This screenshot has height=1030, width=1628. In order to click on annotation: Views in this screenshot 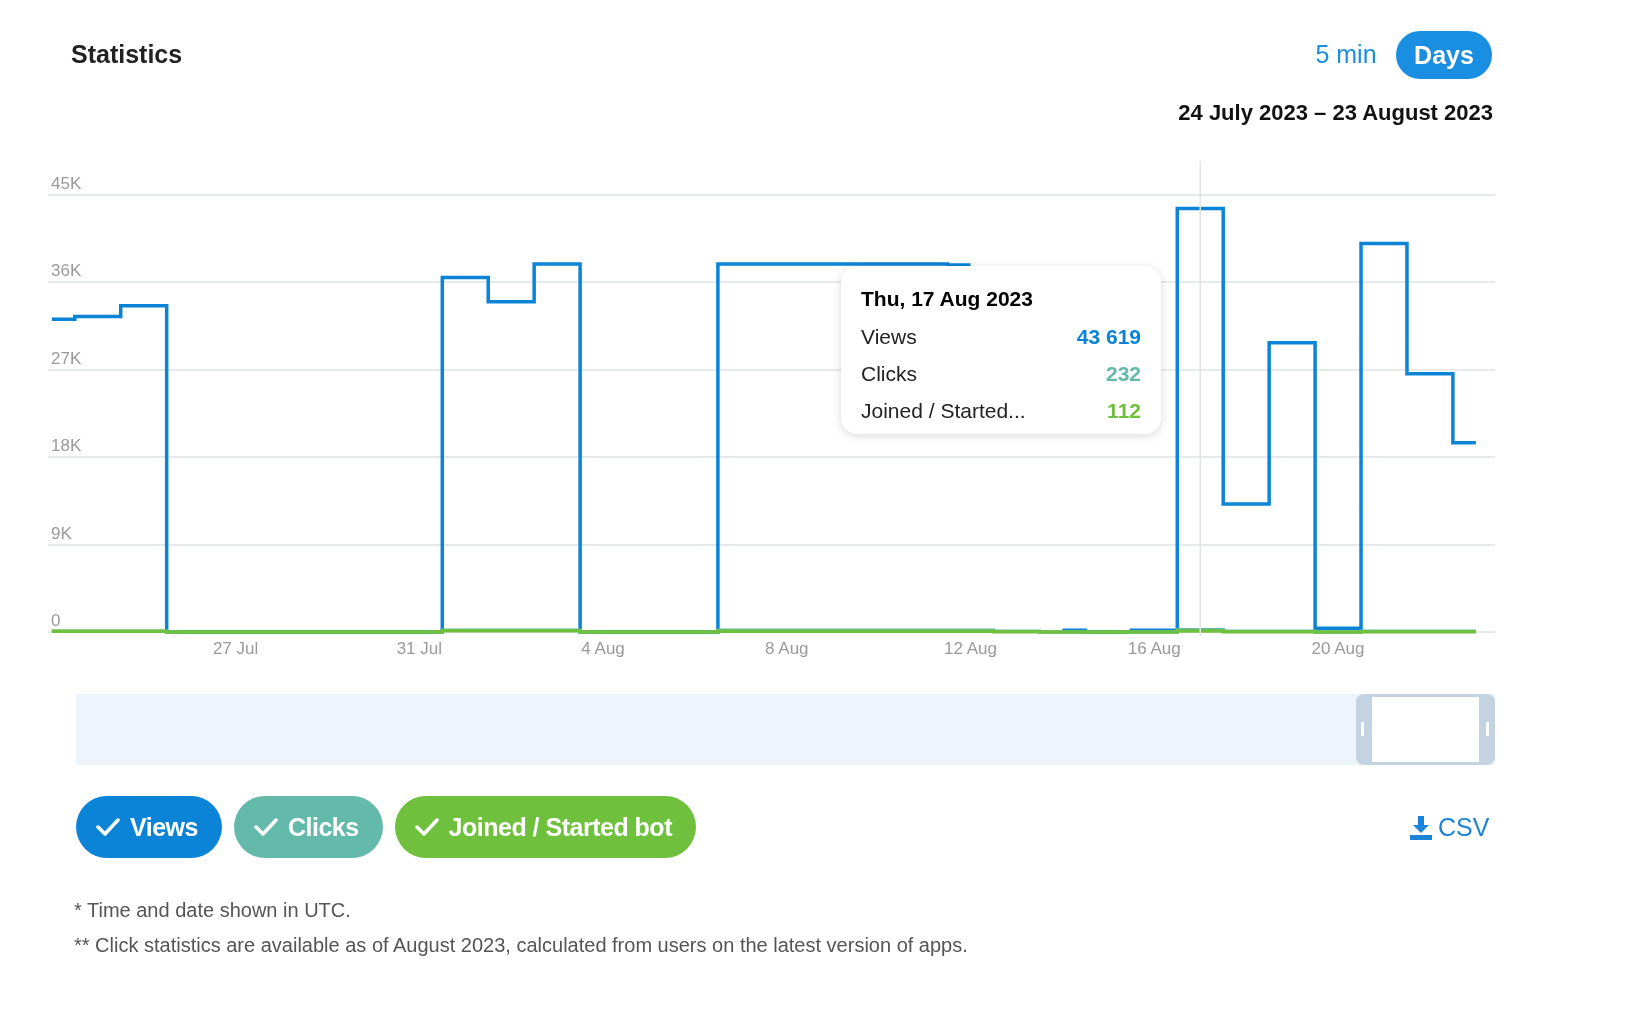, I will do `click(889, 336)`.